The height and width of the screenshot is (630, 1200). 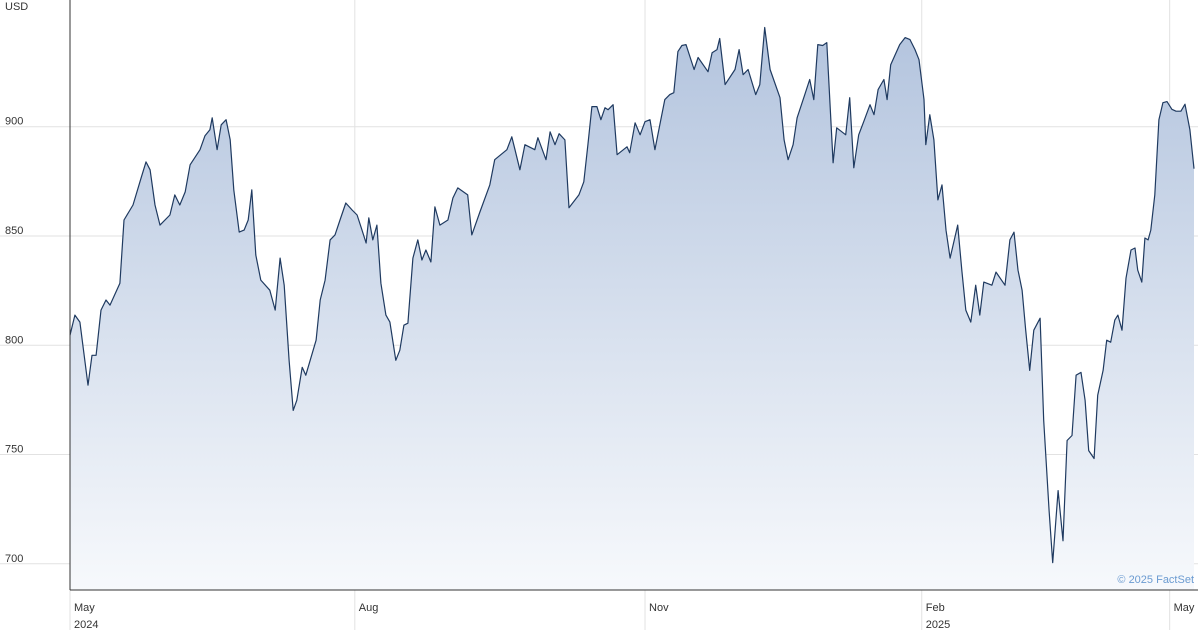 I want to click on y-tick-label: 700, so click(x=14, y=559).